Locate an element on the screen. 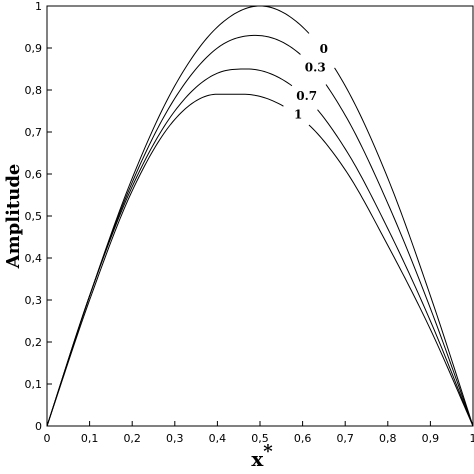  y-axis-title: Amplitude is located at coordinates (13, 217).